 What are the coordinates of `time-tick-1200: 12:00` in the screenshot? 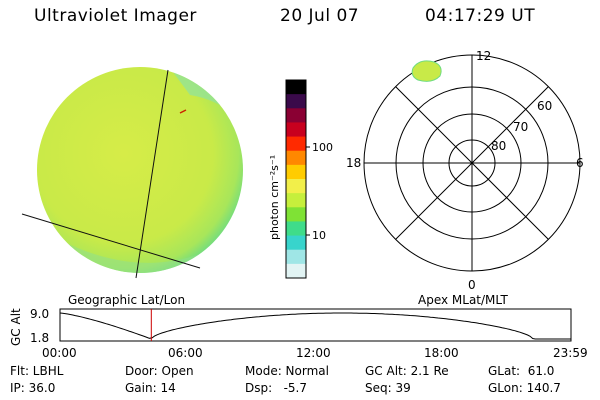 It's located at (313, 353).